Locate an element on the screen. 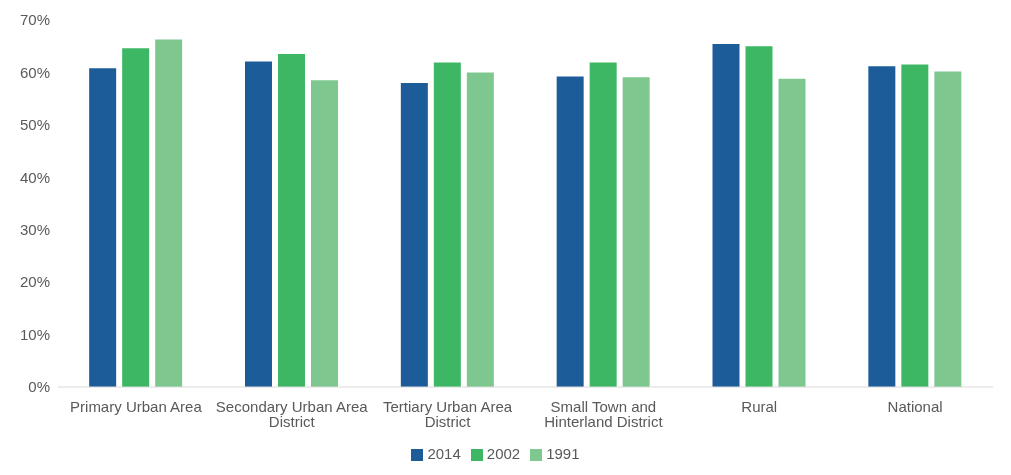 This screenshot has width=1011, height=475. y-tick-label: 70% is located at coordinates (34, 20).